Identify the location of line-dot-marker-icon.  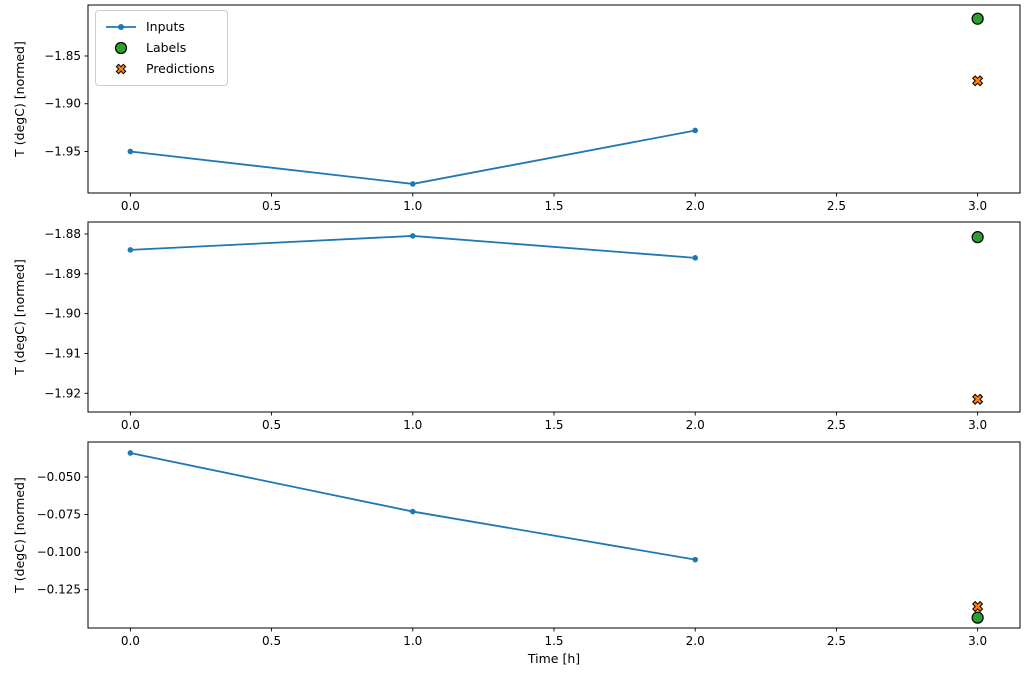
(121, 27).